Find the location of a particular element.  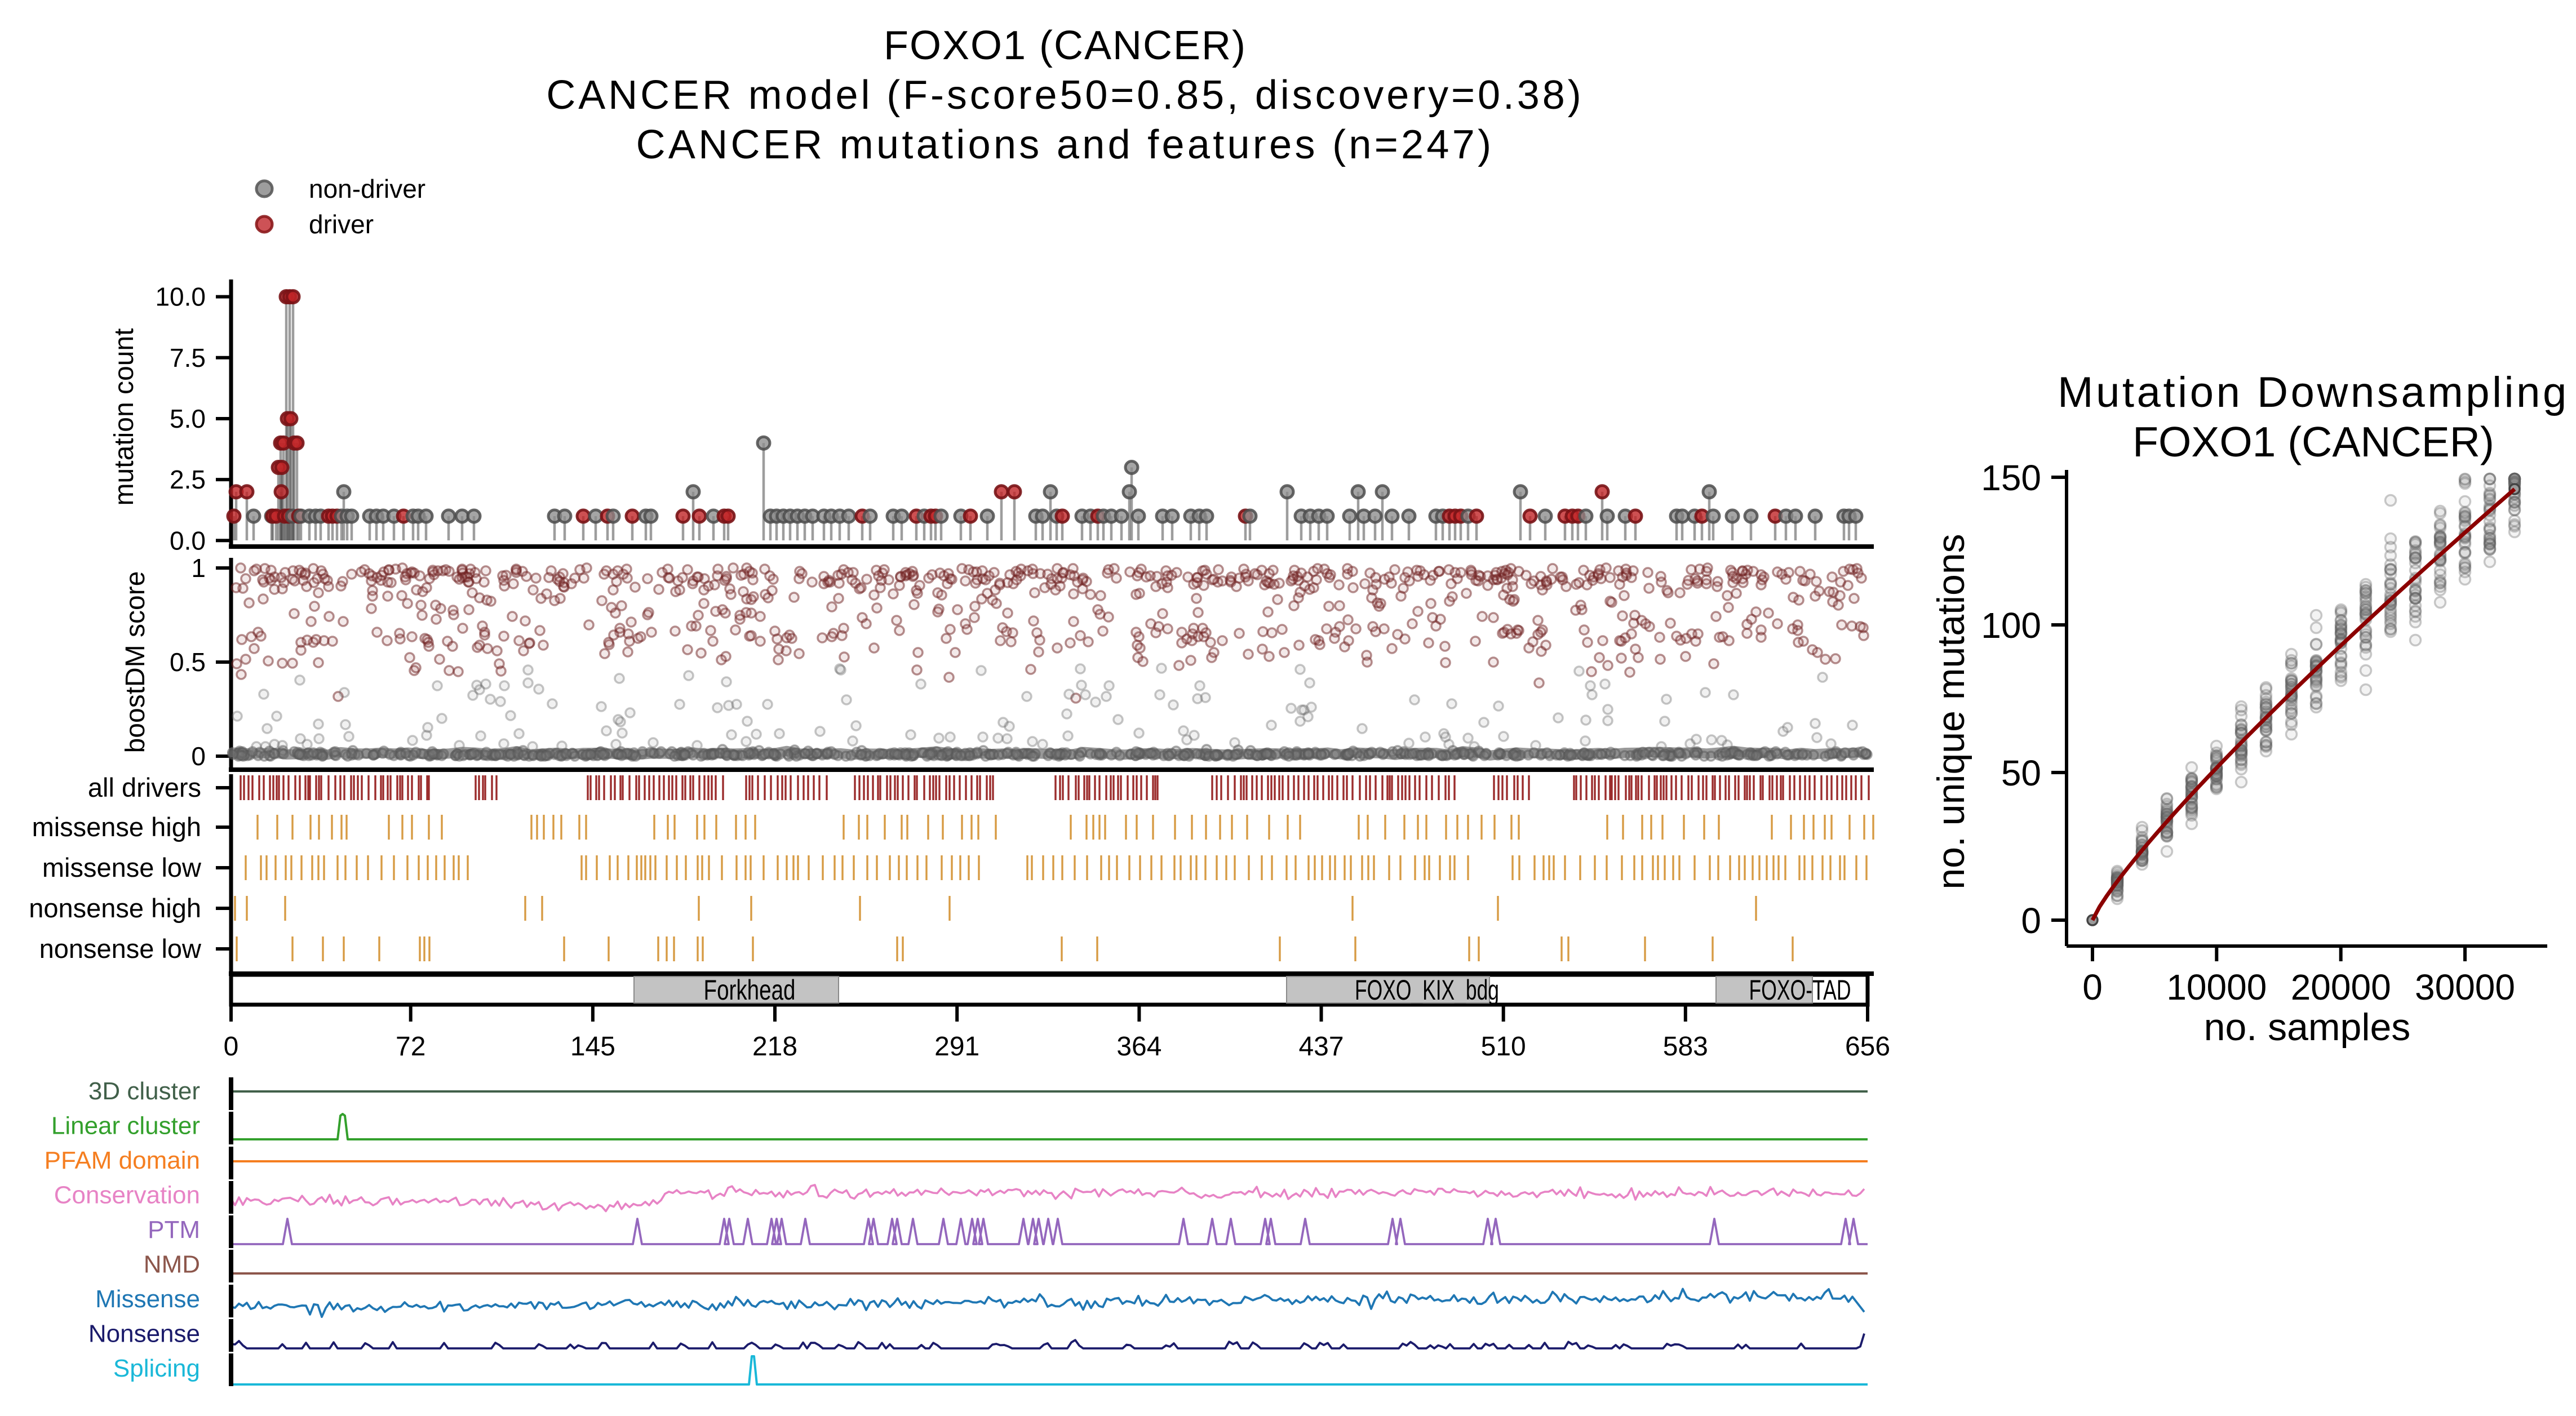

svg-text: Conservation is located at coordinates (127, 1195).